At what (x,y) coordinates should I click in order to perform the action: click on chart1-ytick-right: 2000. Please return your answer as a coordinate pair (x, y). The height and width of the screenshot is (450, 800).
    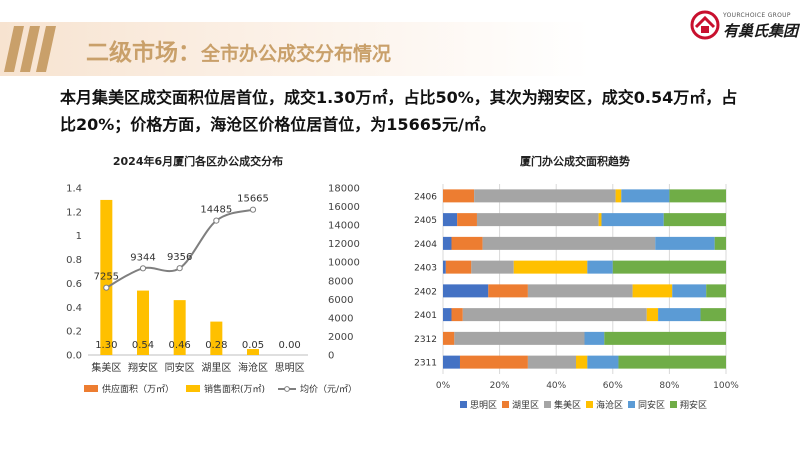
    Looking at the image, I should click on (340, 337).